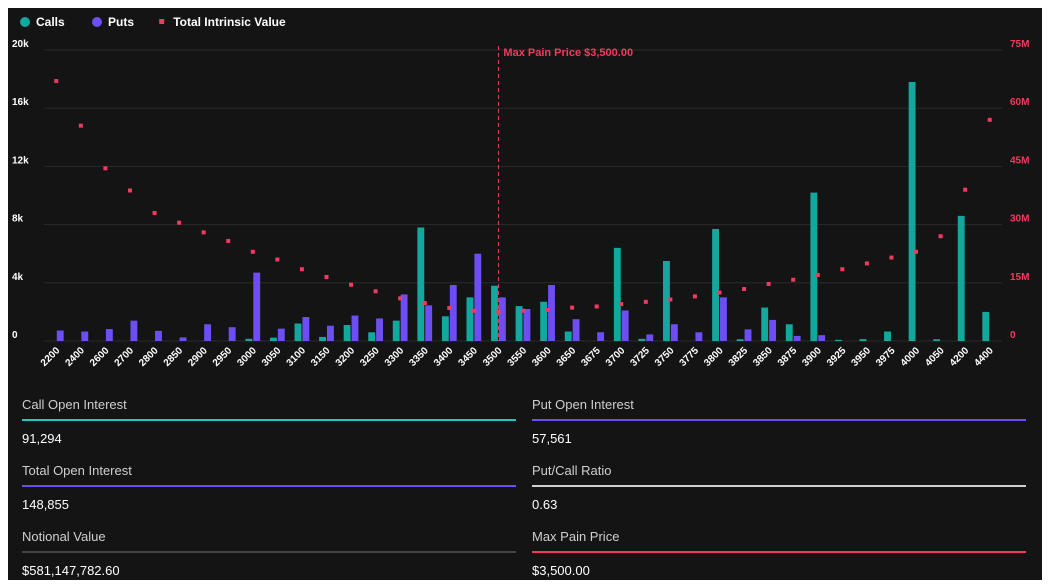  I want to click on x-tick-label: 3750, so click(665, 357).